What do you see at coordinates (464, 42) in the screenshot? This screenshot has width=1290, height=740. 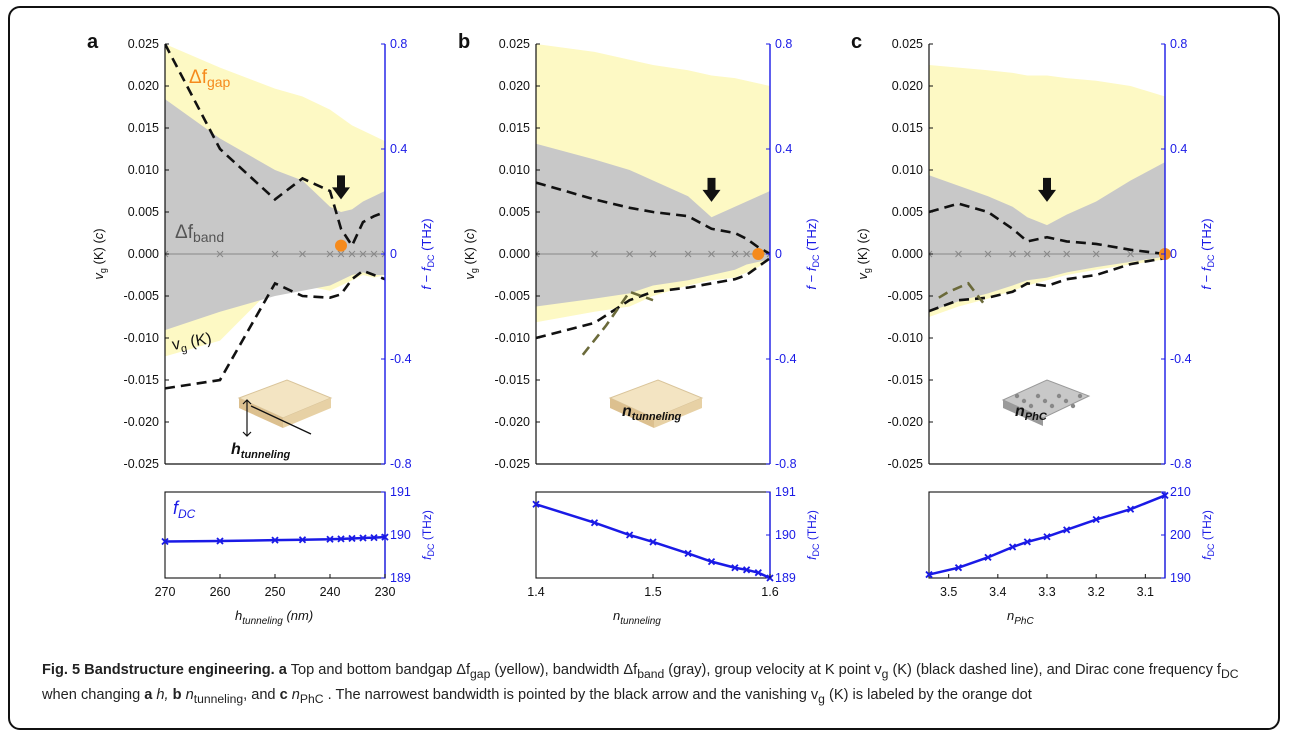 I see `panel-letter: b` at bounding box center [464, 42].